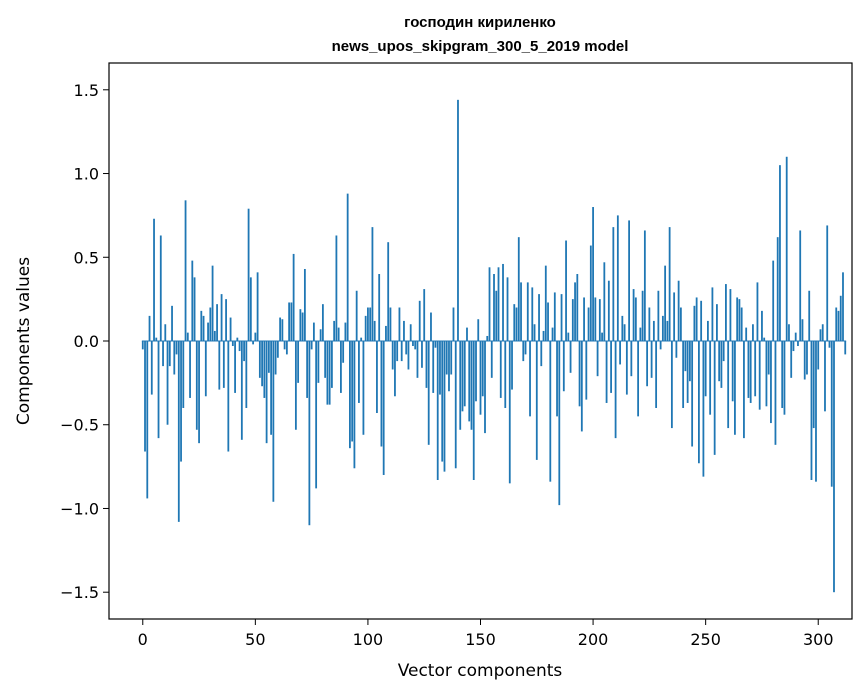 The width and height of the screenshot is (867, 696). I want to click on x-tick-label: 250, so click(705, 639).